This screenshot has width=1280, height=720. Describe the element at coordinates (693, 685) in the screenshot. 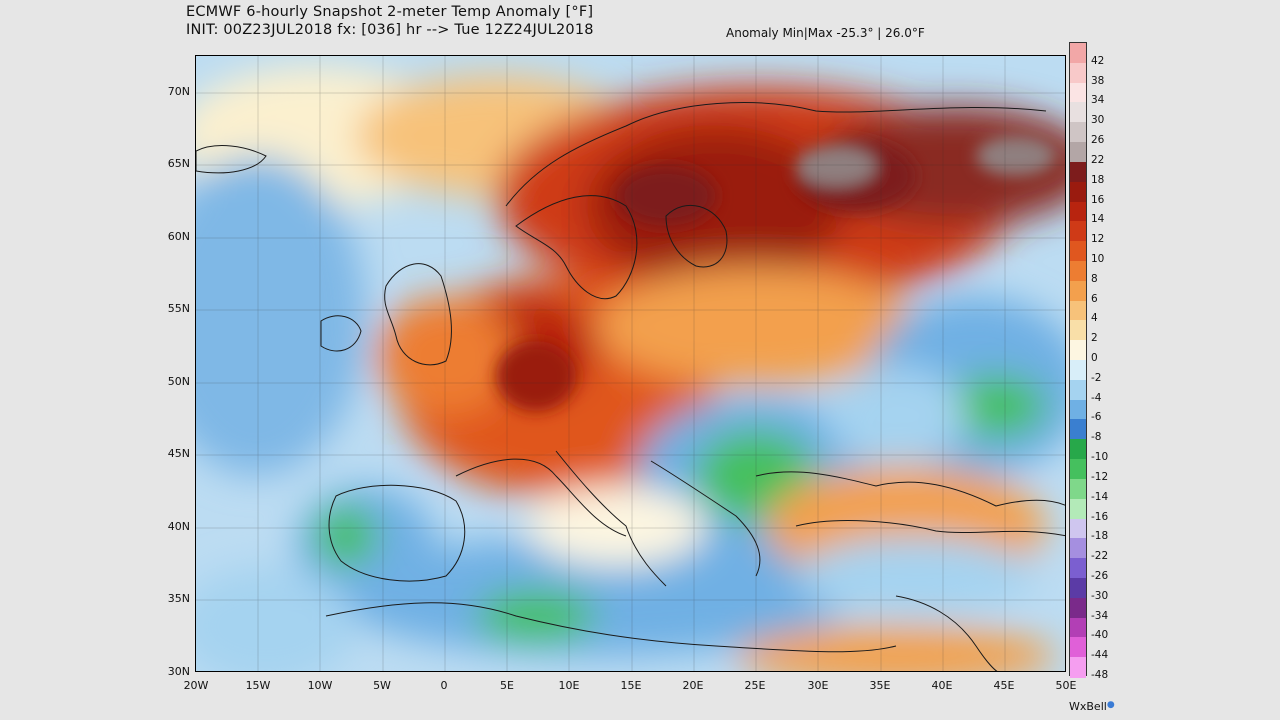

I see `lon-label-20e: 20E` at that location.